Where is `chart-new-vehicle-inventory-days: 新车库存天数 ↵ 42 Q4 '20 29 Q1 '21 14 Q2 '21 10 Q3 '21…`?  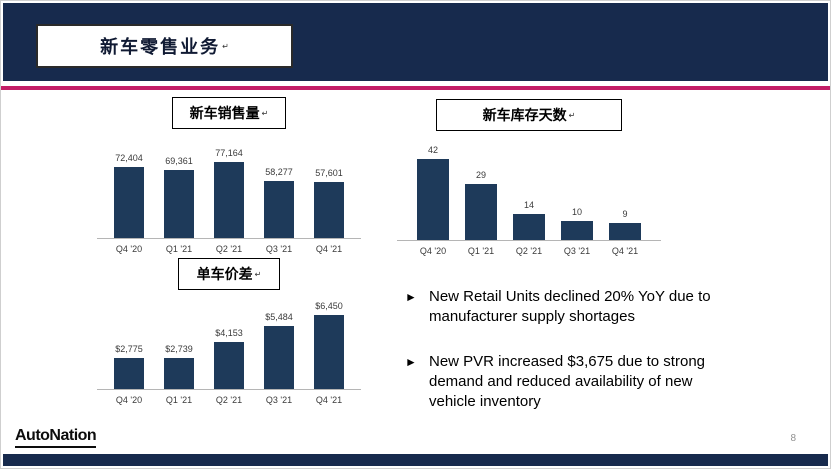 chart-new-vehicle-inventory-days: 新车库存天数 ↵ 42 Q4 '20 29 Q1 '21 14 Q2 '21 10 Q3 '21… is located at coordinates (529, 178).